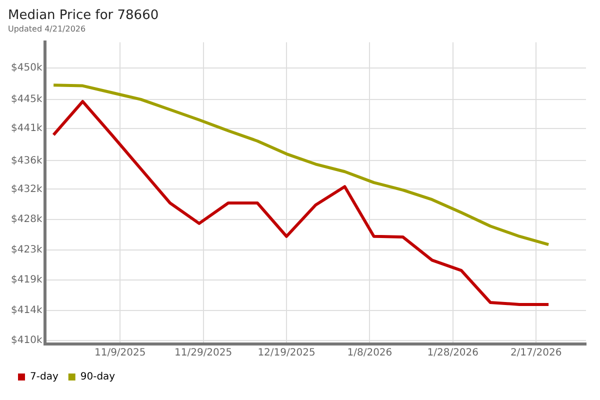  I want to click on y-tick-label: $410k, so click(26, 340).